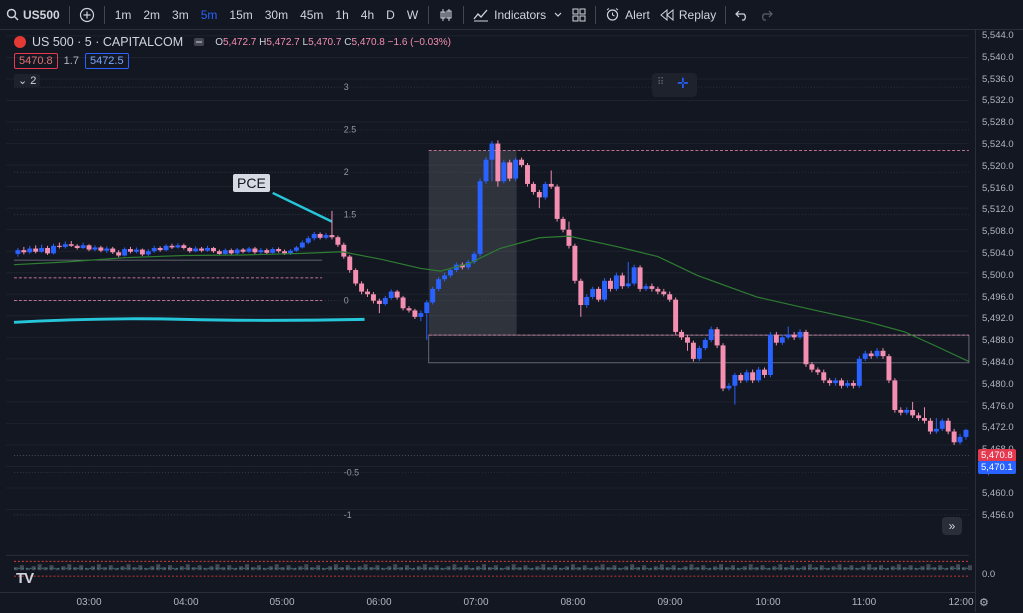  I want to click on indicators-button: Indicators, so click(517, 14).